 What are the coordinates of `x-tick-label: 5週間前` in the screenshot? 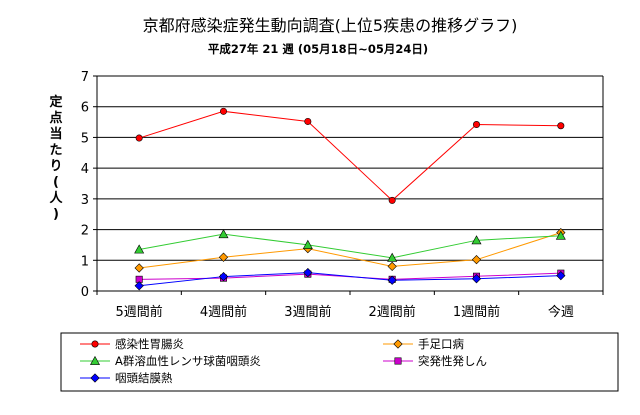 It's located at (139, 312).